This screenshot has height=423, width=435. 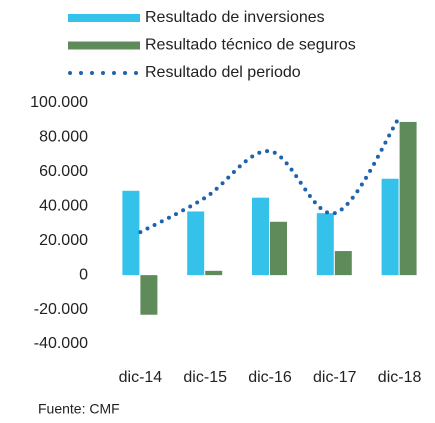 I want to click on x-tick-label: dic-14, so click(x=141, y=377).